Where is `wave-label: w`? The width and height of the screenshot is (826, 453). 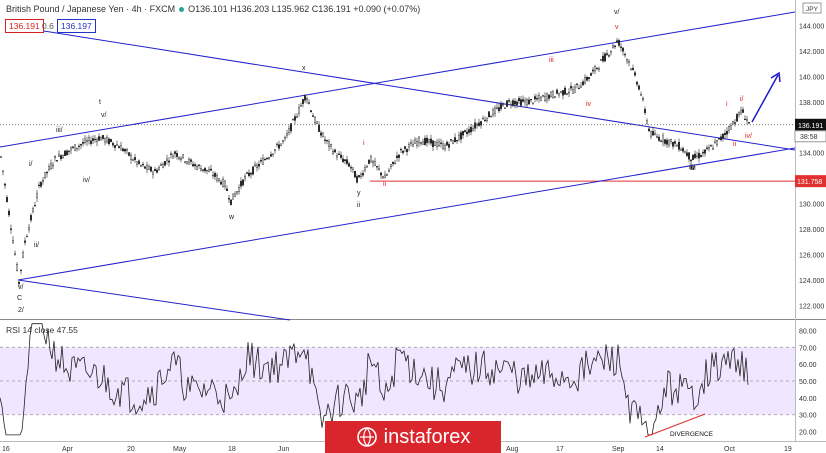 wave-label: w is located at coordinates (231, 217).